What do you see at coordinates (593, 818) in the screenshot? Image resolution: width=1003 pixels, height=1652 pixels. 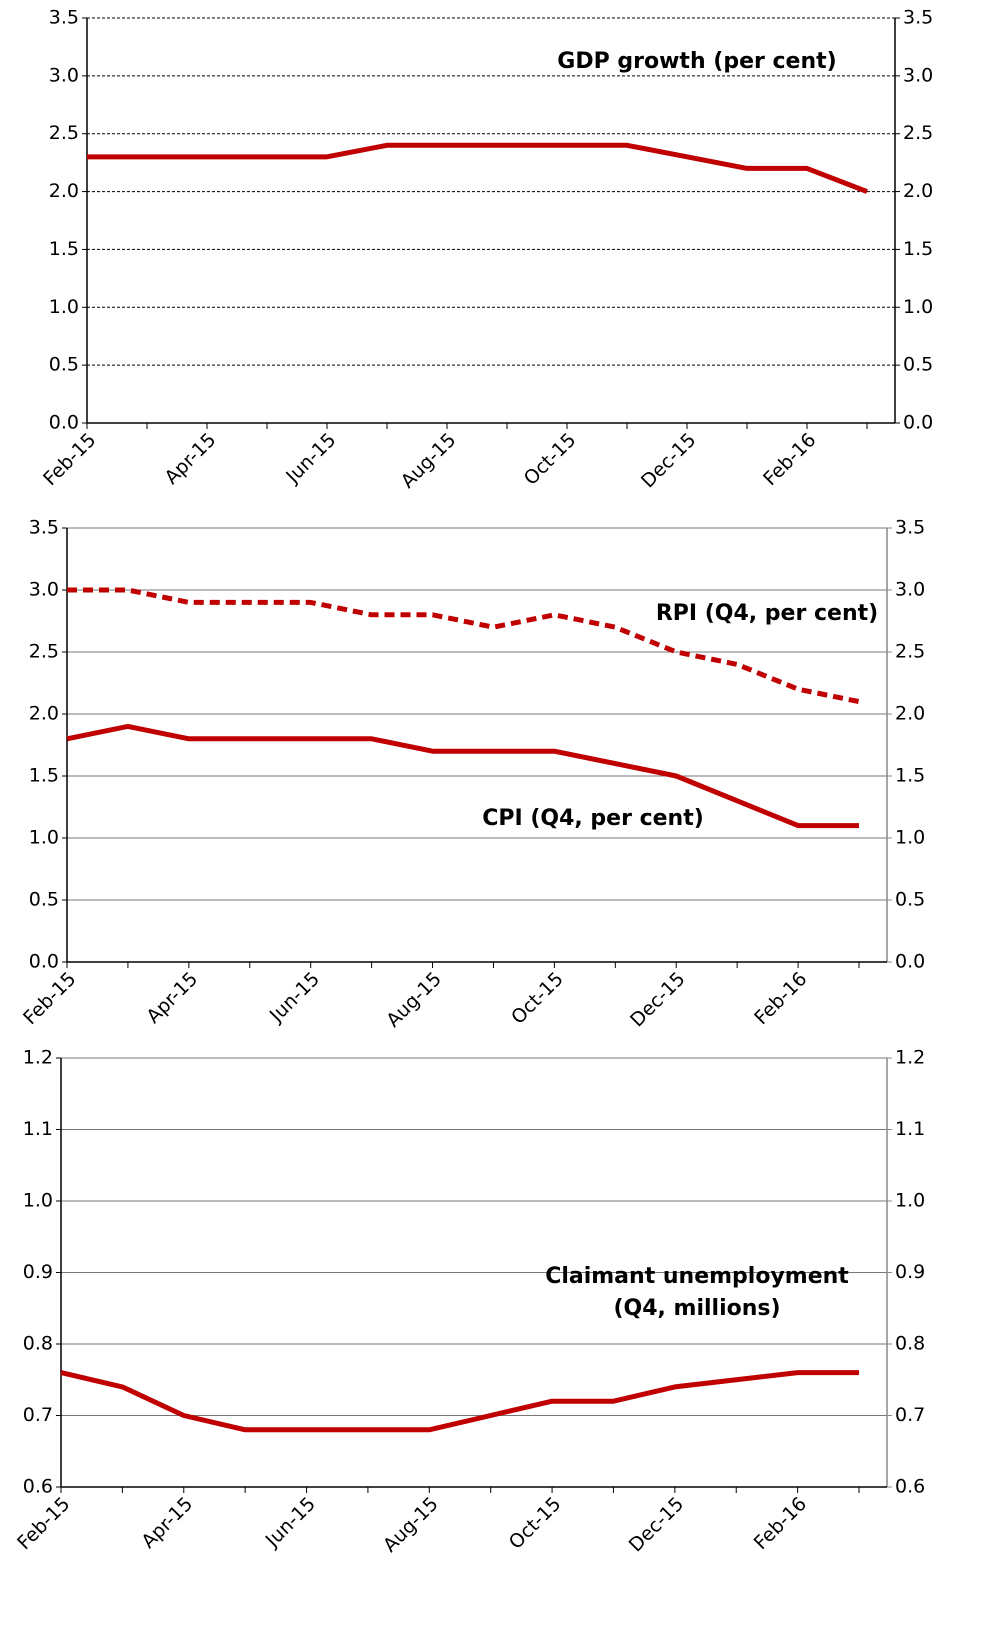 I see `series-label: CPI (Q4, per cent)` at bounding box center [593, 818].